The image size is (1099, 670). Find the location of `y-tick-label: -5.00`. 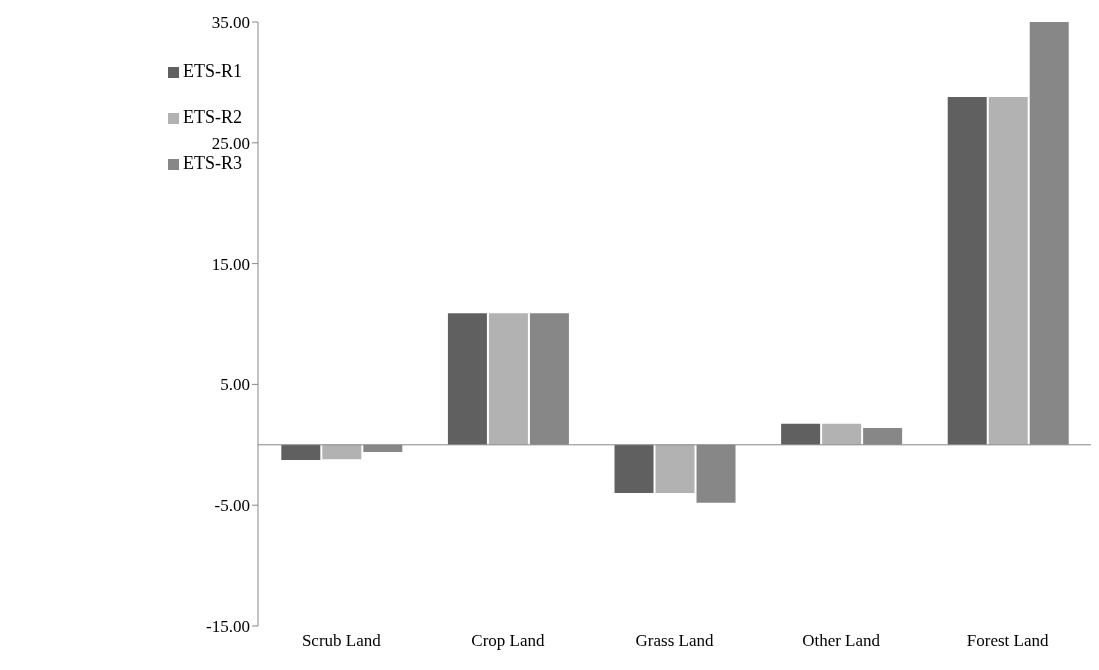

y-tick-label: -5.00 is located at coordinates (232, 506).